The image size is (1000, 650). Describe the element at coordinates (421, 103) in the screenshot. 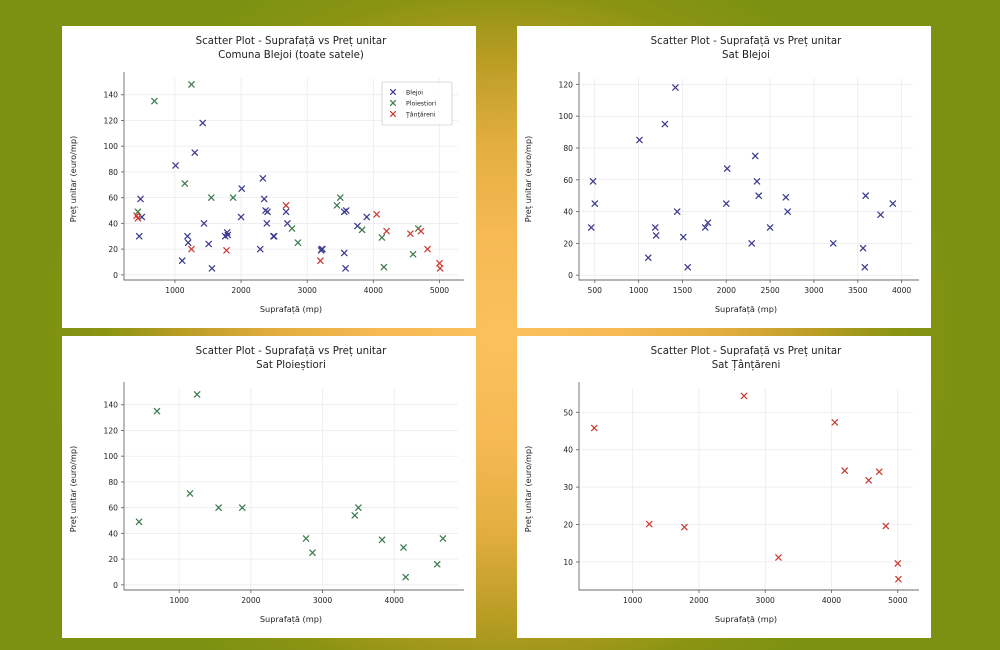

I see `legend-label: Ploiestiori` at that location.